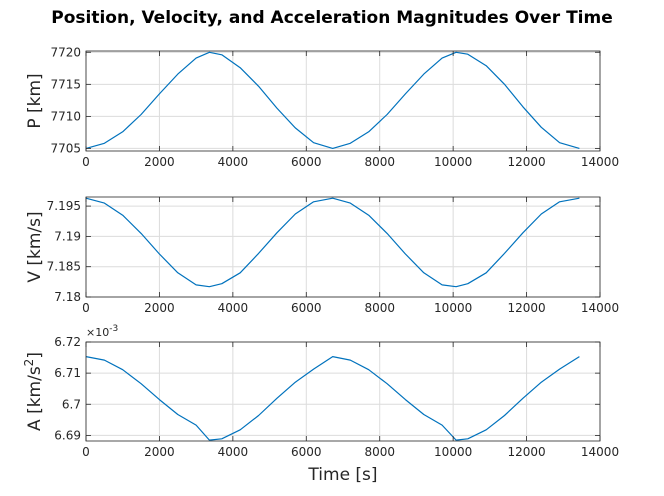  Describe the element at coordinates (67, 236) in the screenshot. I see `y-tick-label: 7.19` at that location.